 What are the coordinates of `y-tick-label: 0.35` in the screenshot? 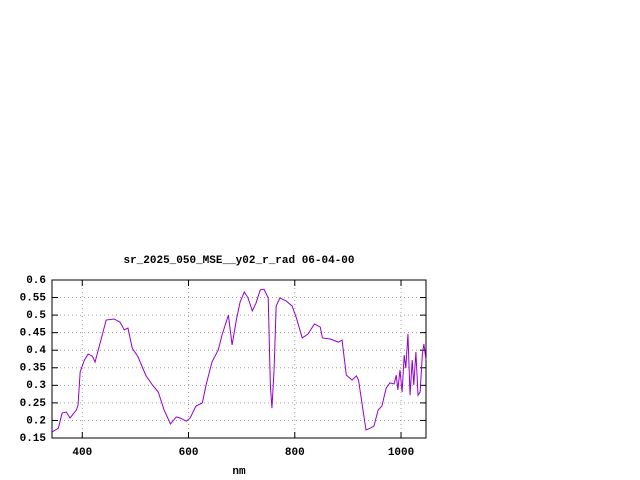 It's located at (33, 369).